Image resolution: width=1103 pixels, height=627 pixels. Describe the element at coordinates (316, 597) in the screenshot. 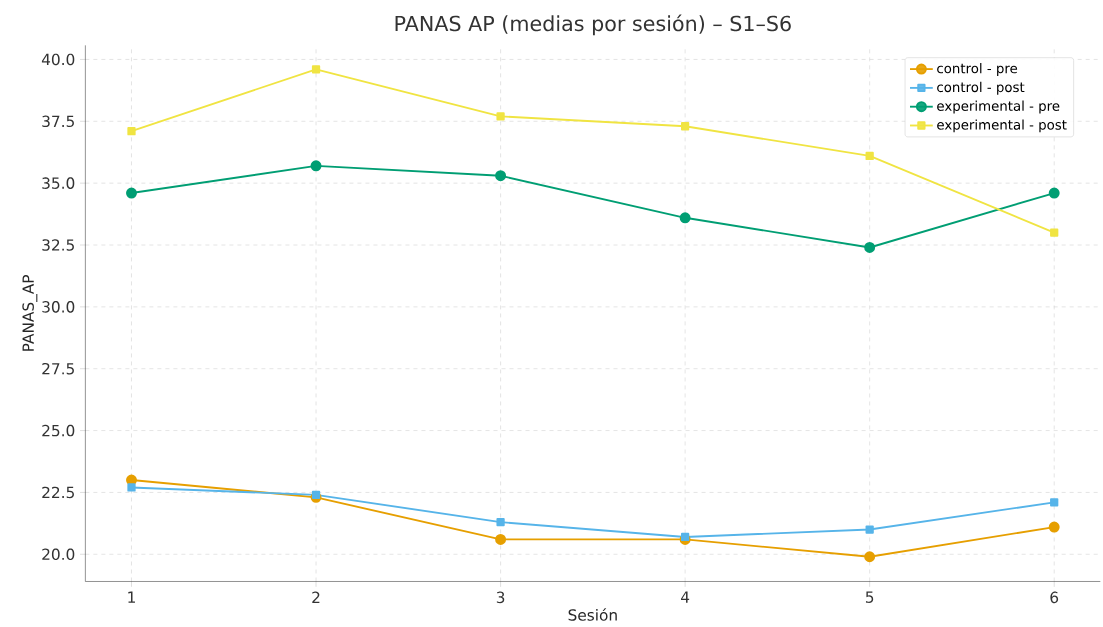

I see `x-tick-label: 2` at that location.